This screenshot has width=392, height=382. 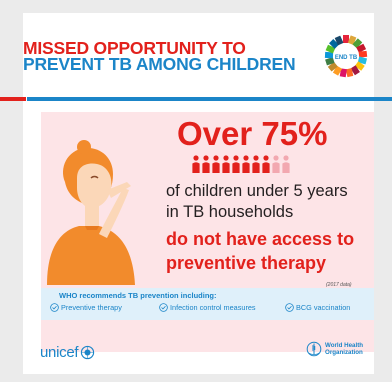 I want to click on recommendation-item: BCG vaccination, so click(x=317, y=307).